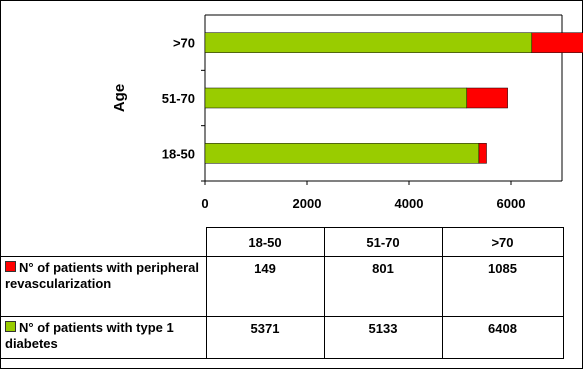 This screenshot has height=369, width=583. What do you see at coordinates (89, 335) in the screenshot?
I see `legend-label: N° of patients with type 1 diabetes` at bounding box center [89, 335].